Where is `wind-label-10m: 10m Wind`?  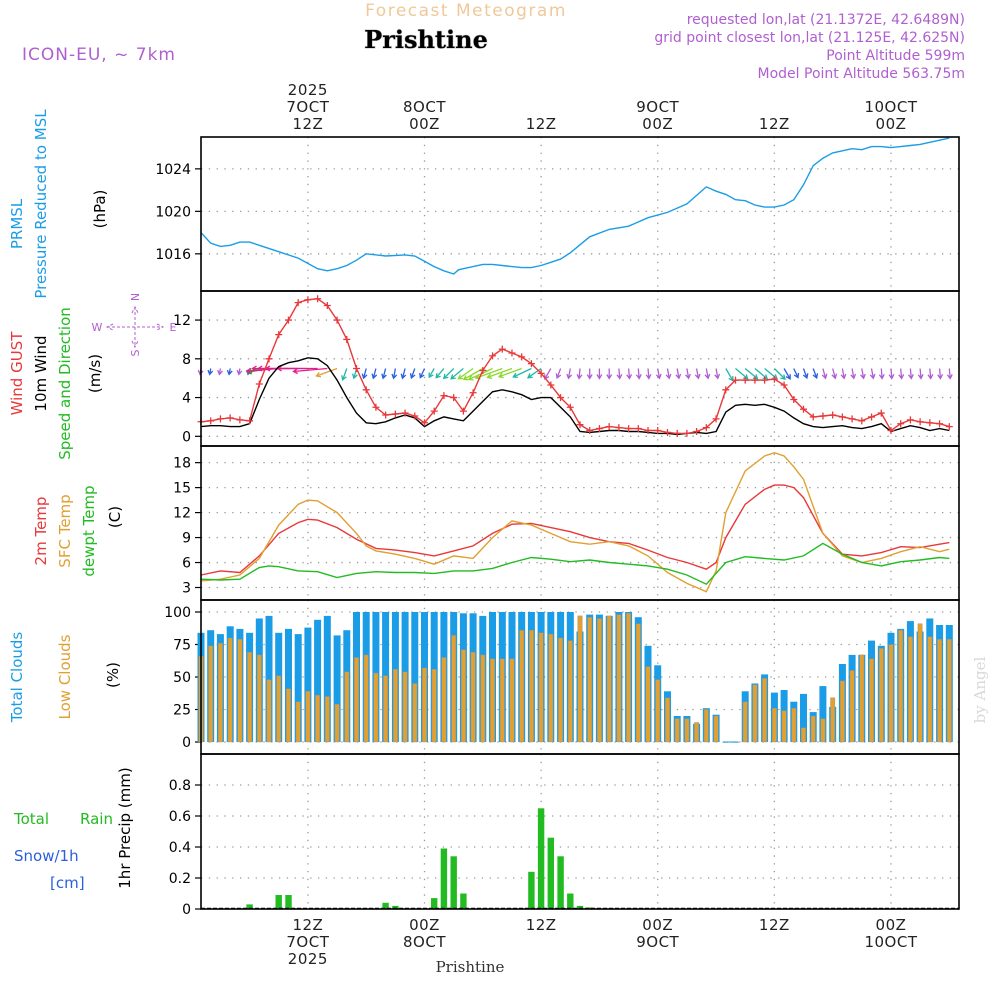 wind-label-10m: 10m Wind is located at coordinates (41, 373).